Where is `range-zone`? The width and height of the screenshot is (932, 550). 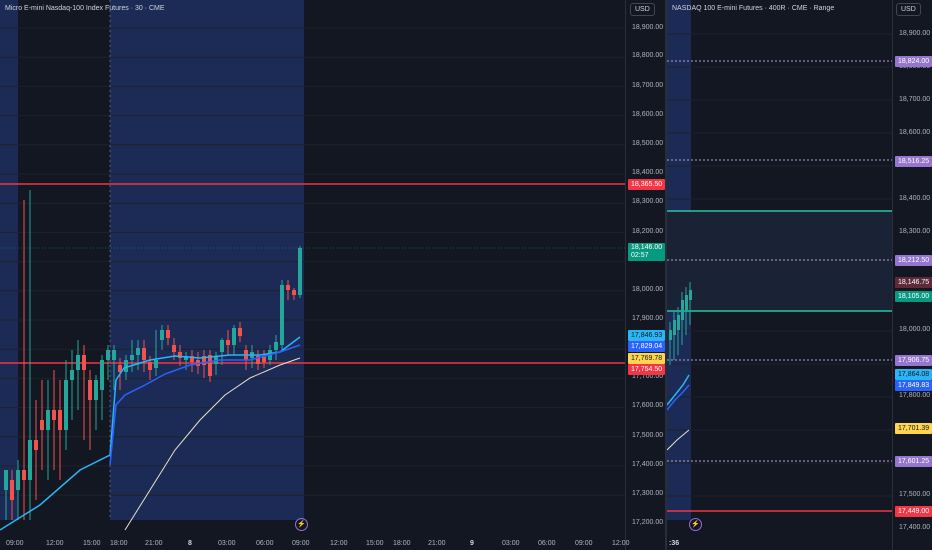
range-zone is located at coordinates (779, 261).